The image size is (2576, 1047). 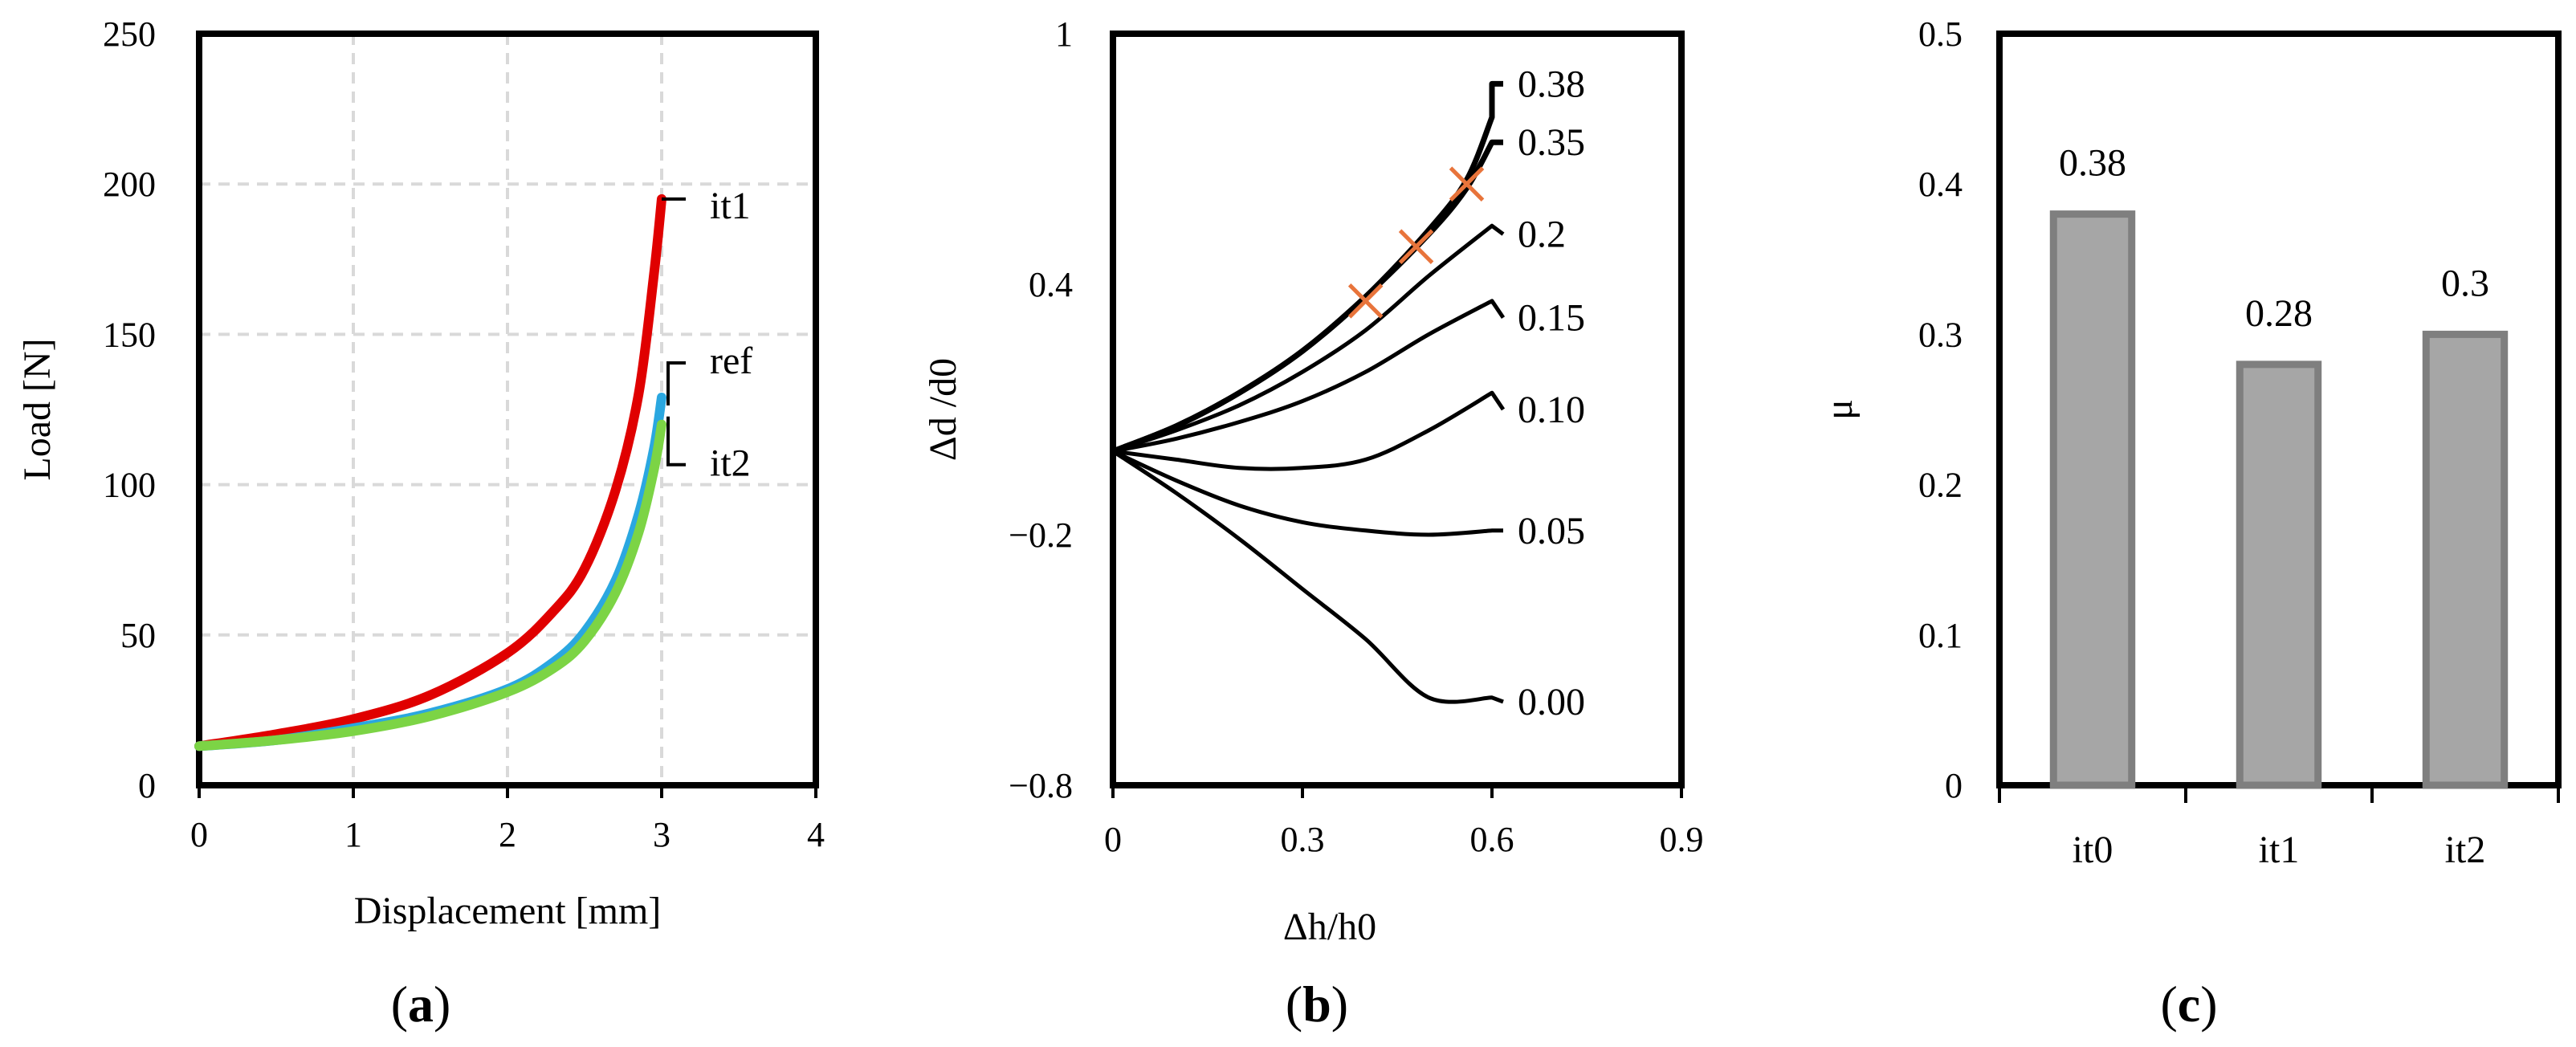 What do you see at coordinates (1542, 235) in the screenshot?
I see `b-series-label-0.2: 0.2` at bounding box center [1542, 235].